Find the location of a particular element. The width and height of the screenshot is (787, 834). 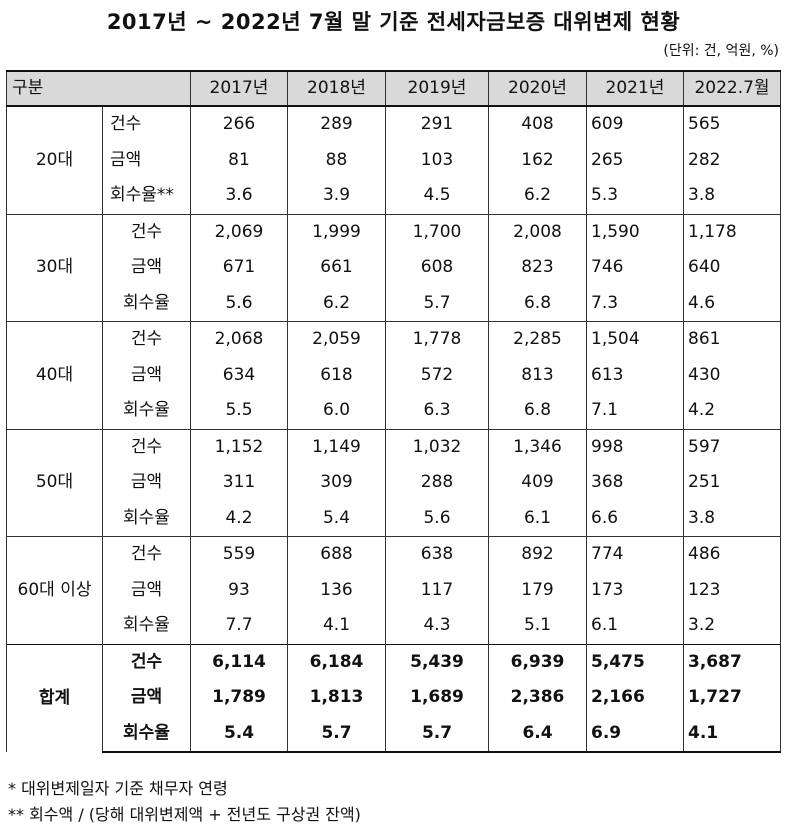

value-cell: 5.7 is located at coordinates (437, 303).